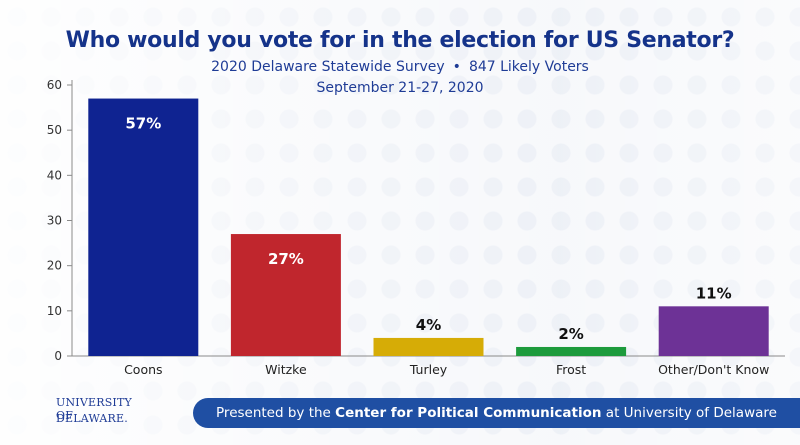  I want to click on footer-suffix: at University of Delaware, so click(689, 413).